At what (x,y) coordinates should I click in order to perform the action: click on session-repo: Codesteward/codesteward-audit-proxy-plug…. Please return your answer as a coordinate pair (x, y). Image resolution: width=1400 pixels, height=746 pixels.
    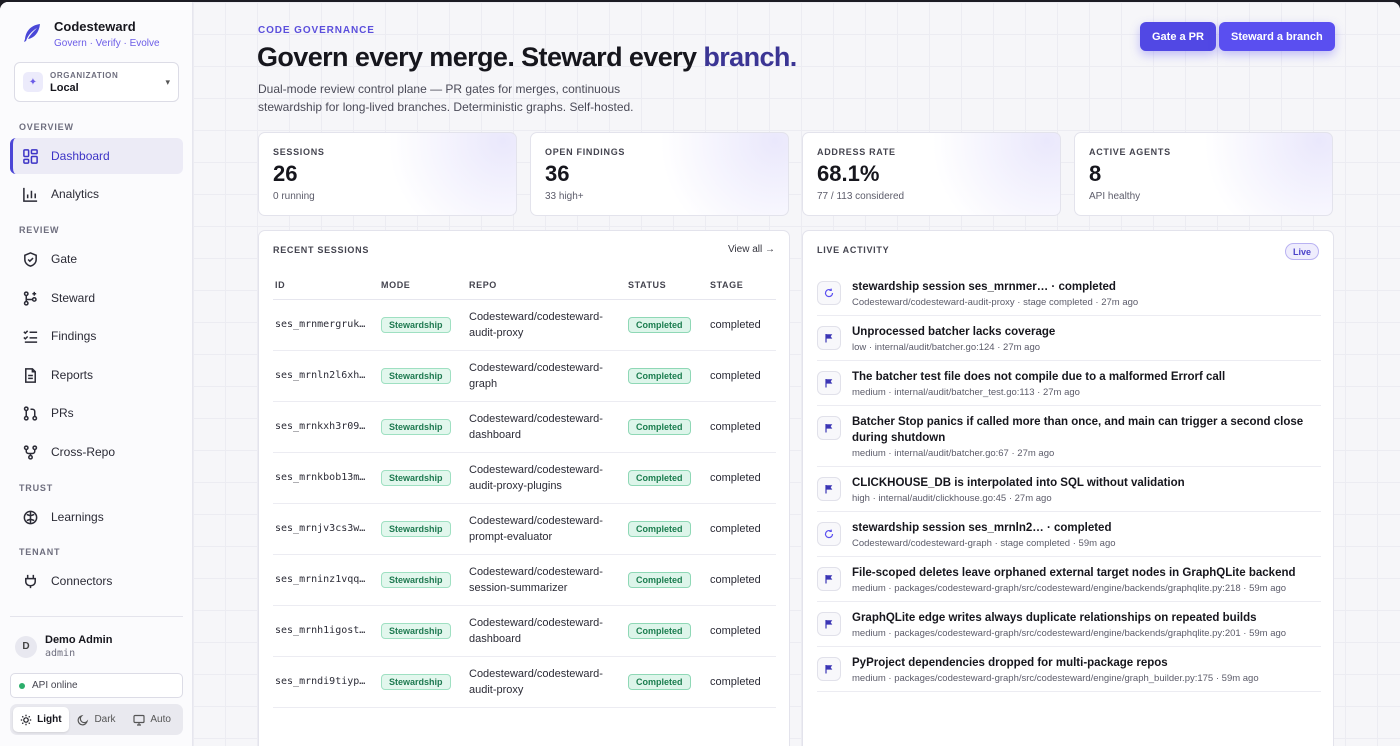
    Looking at the image, I should click on (546, 478).